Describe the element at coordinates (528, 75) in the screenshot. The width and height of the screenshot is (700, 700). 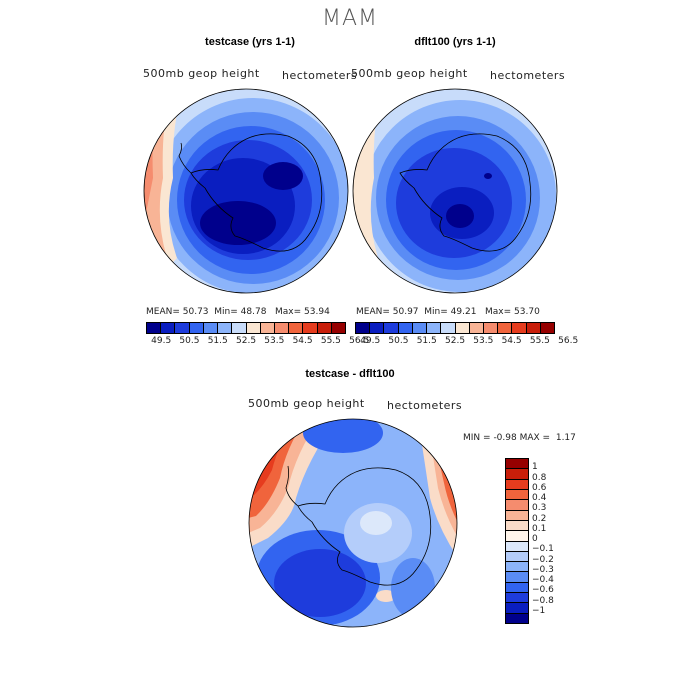
I see `panel-2-units-label: hectometers` at that location.